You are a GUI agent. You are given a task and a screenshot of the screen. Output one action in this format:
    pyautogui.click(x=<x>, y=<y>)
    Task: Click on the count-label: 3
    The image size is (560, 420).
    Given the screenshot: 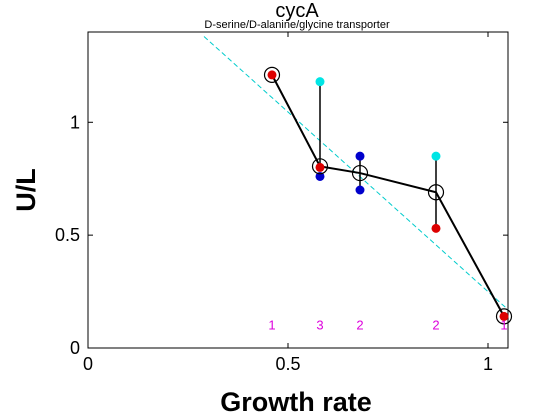 What is the action you would take?
    pyautogui.click(x=319, y=324)
    